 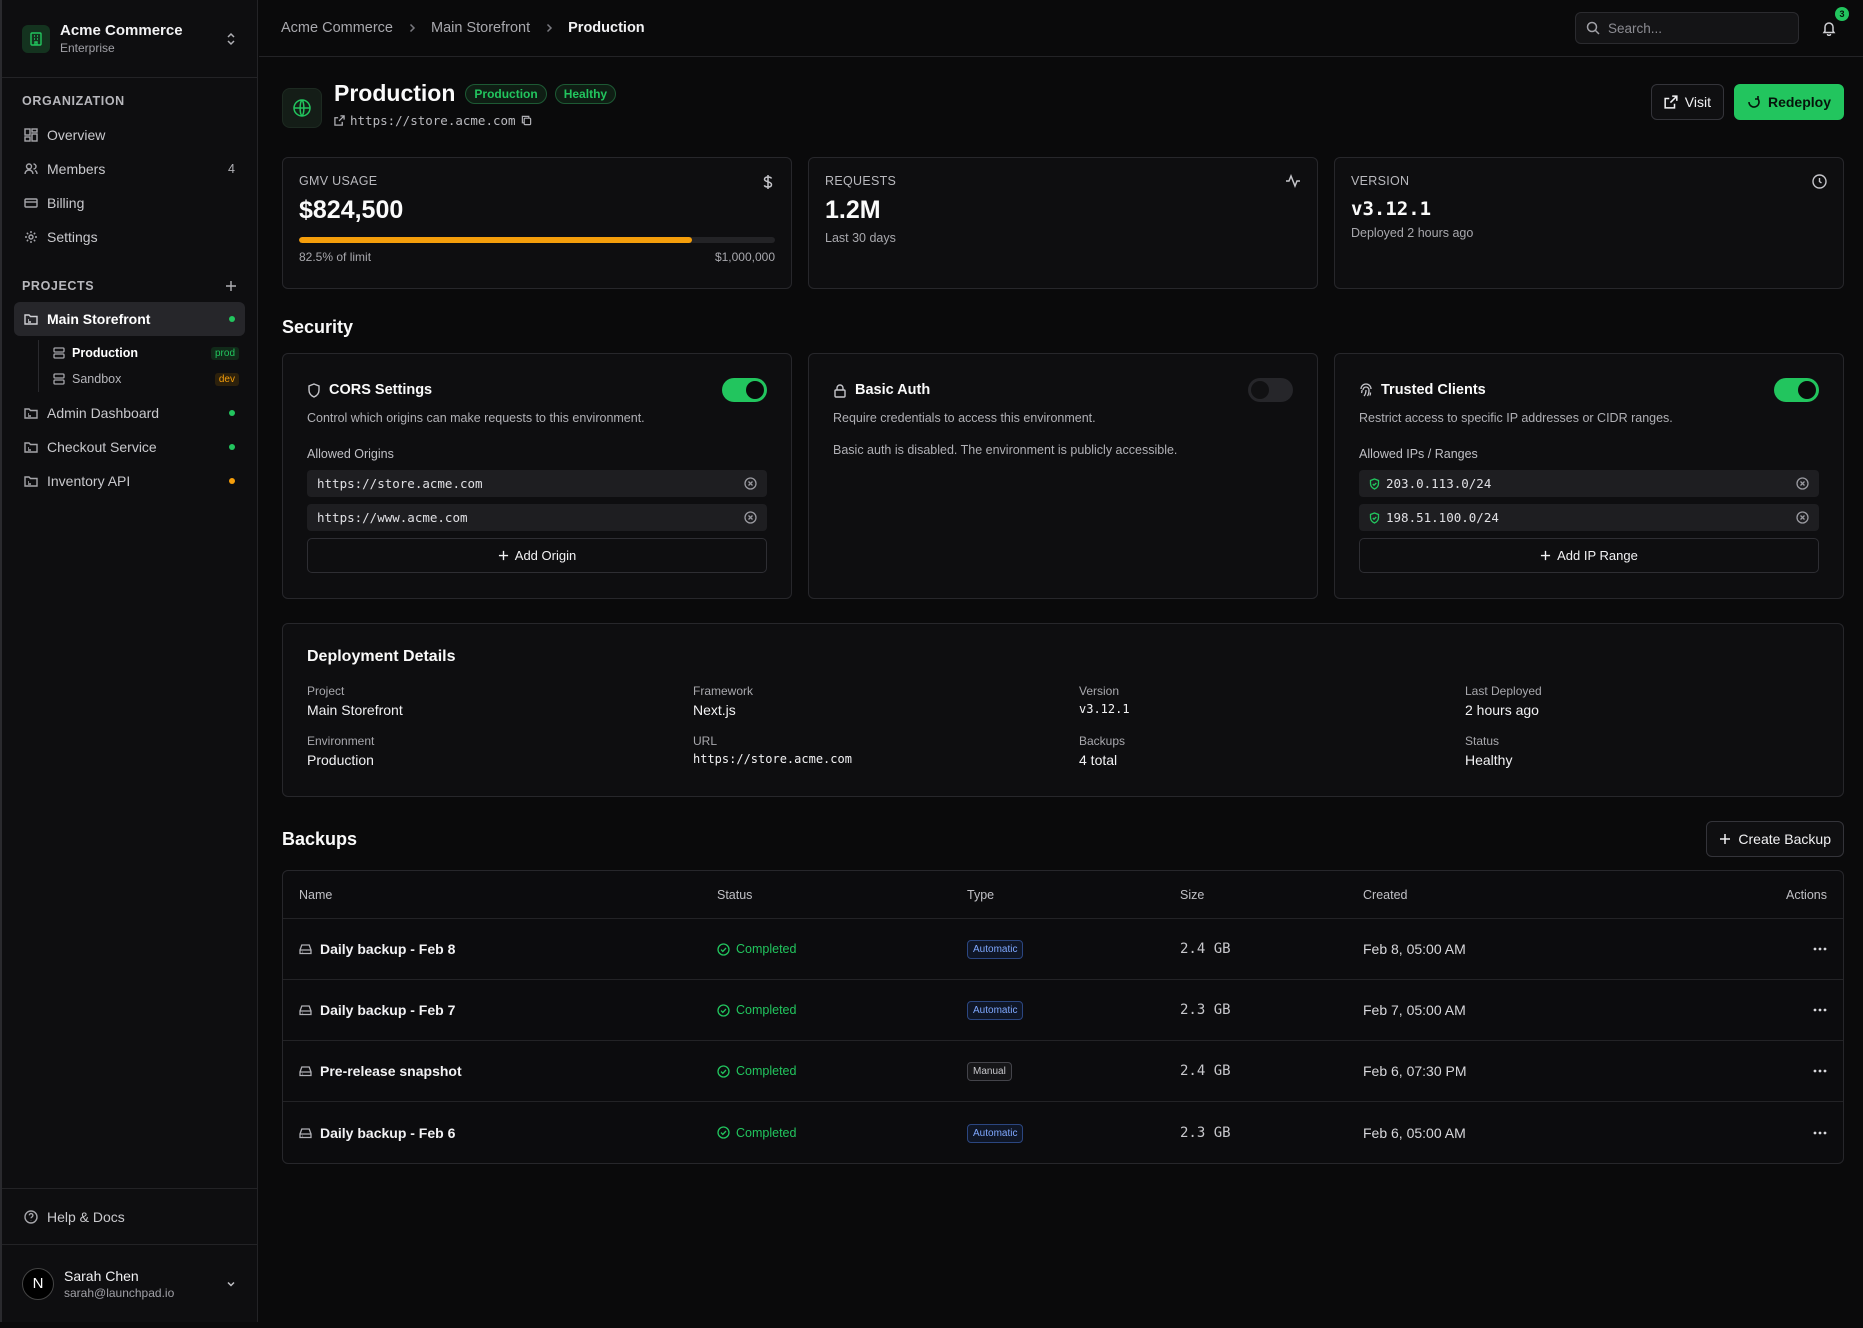 What do you see at coordinates (38, 1283) in the screenshot?
I see `avatar: N` at bounding box center [38, 1283].